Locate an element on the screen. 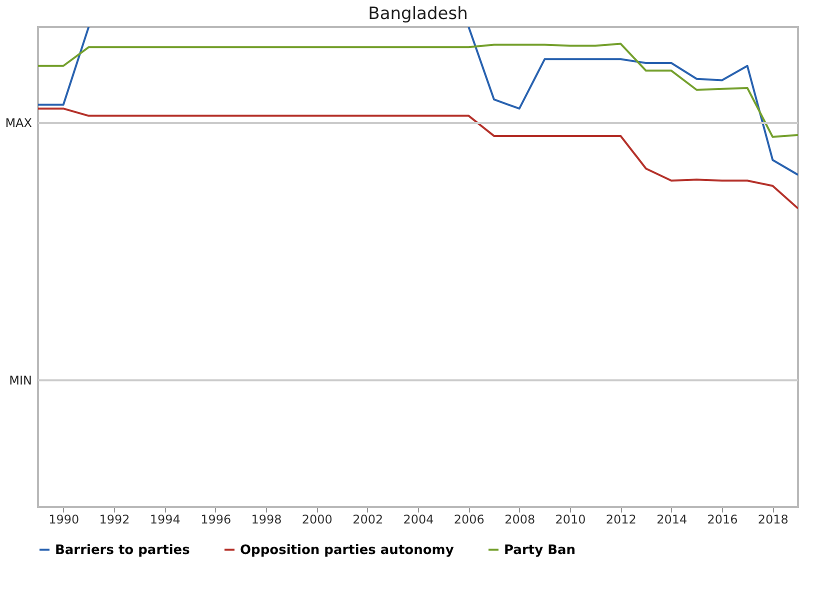 The width and height of the screenshot is (837, 598). x-tick-label: 2012 is located at coordinates (621, 519).